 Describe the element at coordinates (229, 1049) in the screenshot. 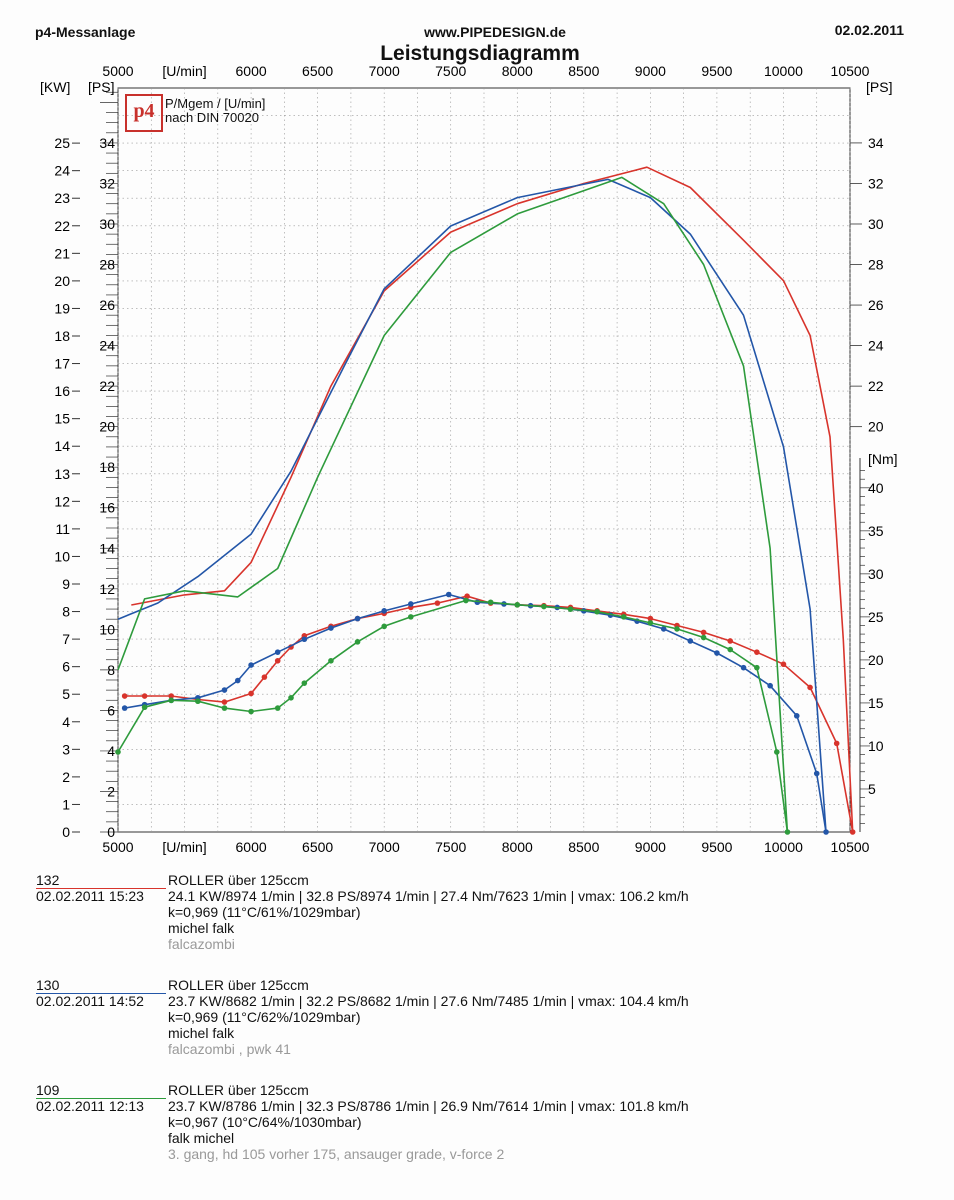

I see `run-note: falcazombi , pwk 41` at that location.